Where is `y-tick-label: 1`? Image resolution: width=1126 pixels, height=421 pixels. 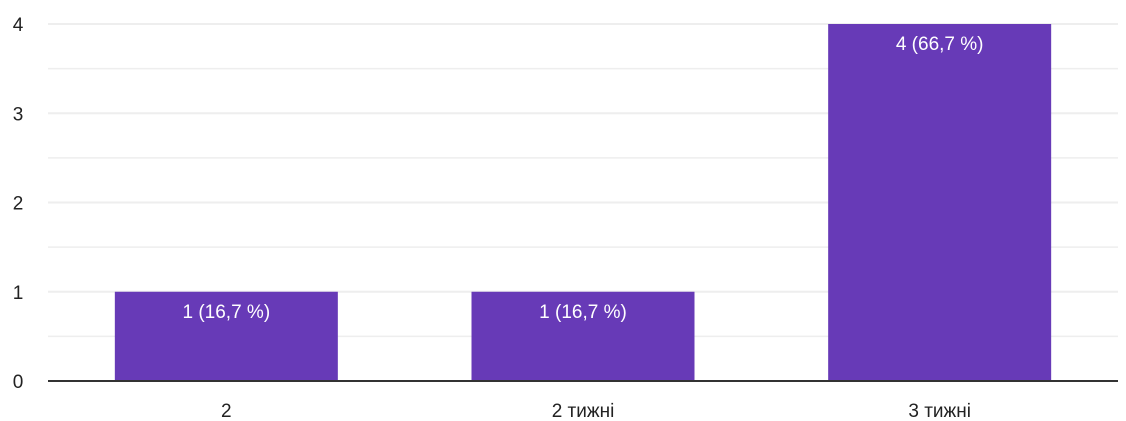 y-tick-label: 1 is located at coordinates (18, 293).